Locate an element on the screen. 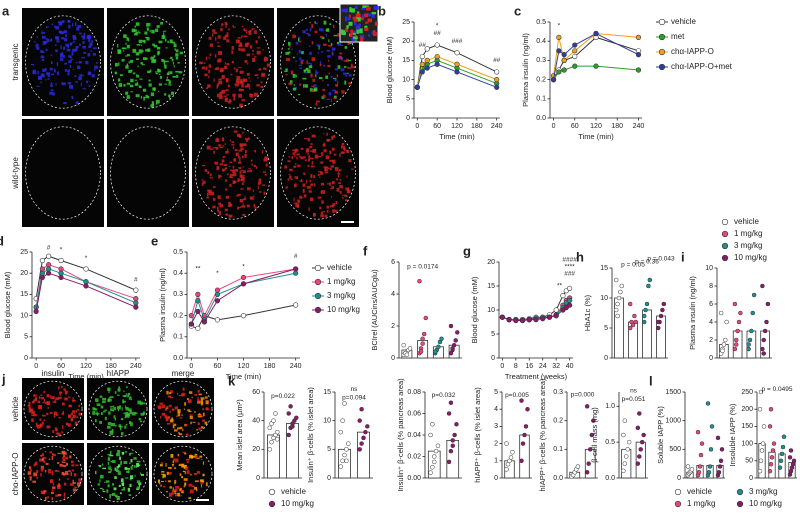  panel-letter: c is located at coordinates (517, 10).